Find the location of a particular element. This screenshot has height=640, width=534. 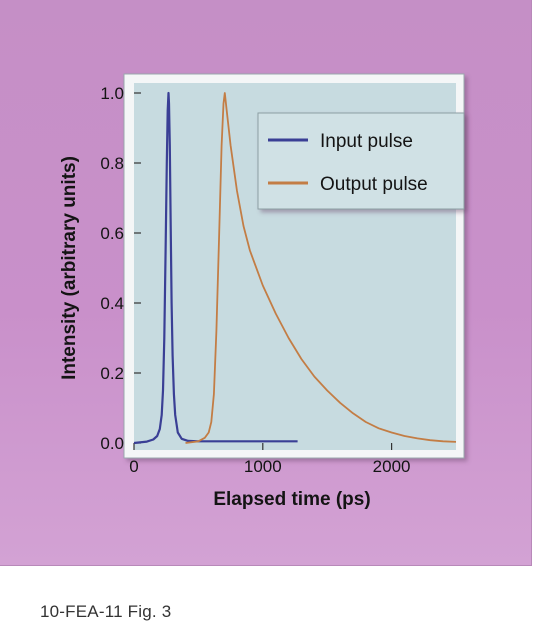

x-axis: 0 1000 2000 is located at coordinates (270, 459).